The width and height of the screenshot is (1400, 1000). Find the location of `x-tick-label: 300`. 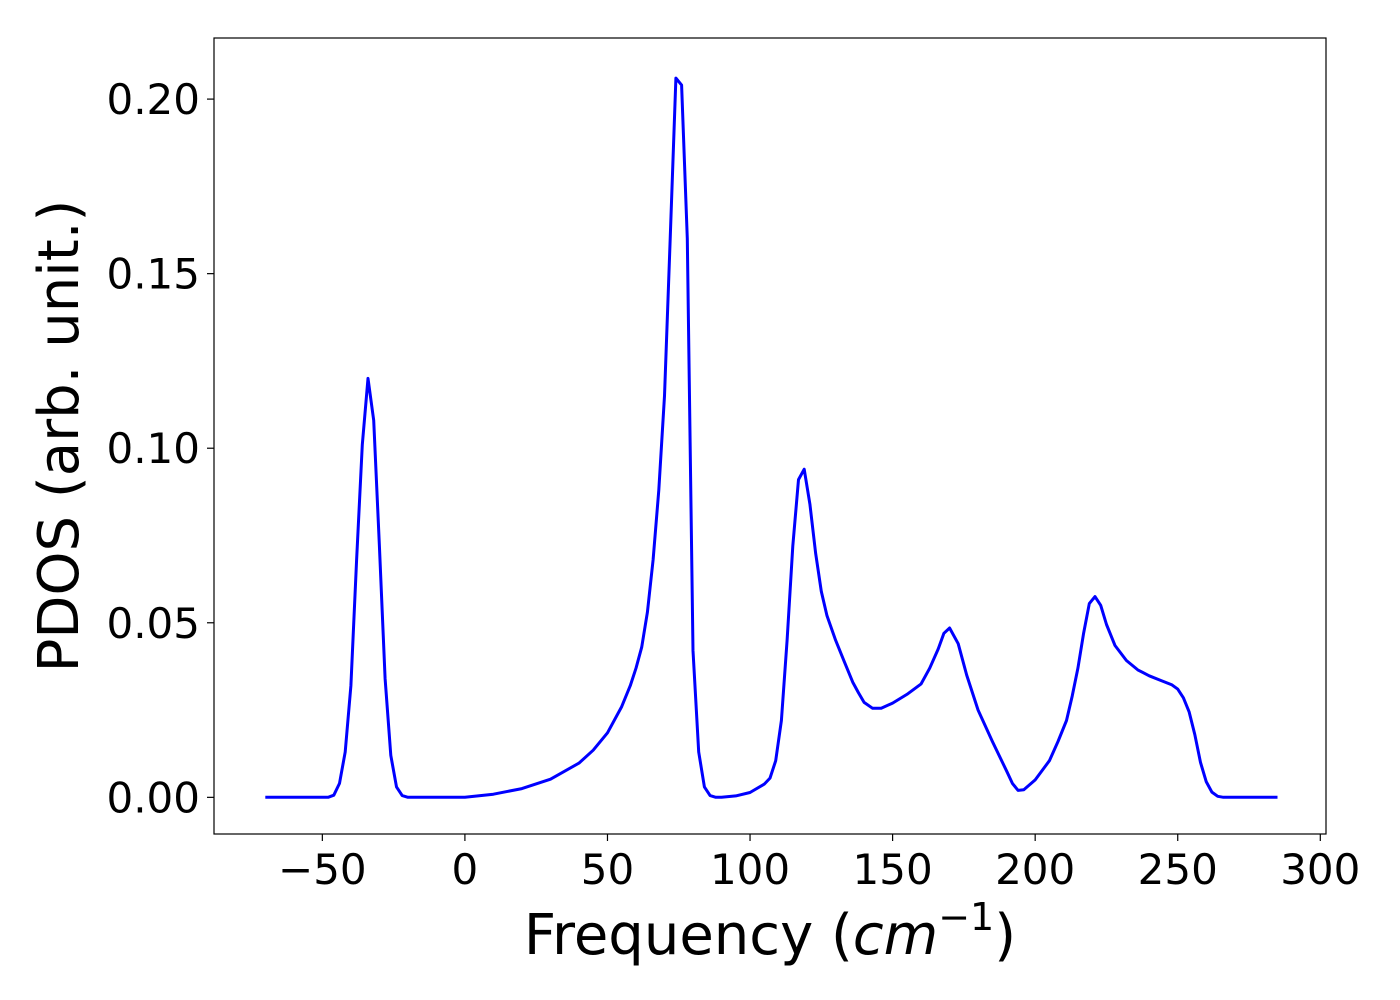

x-tick-label: 300 is located at coordinates (1320, 869).